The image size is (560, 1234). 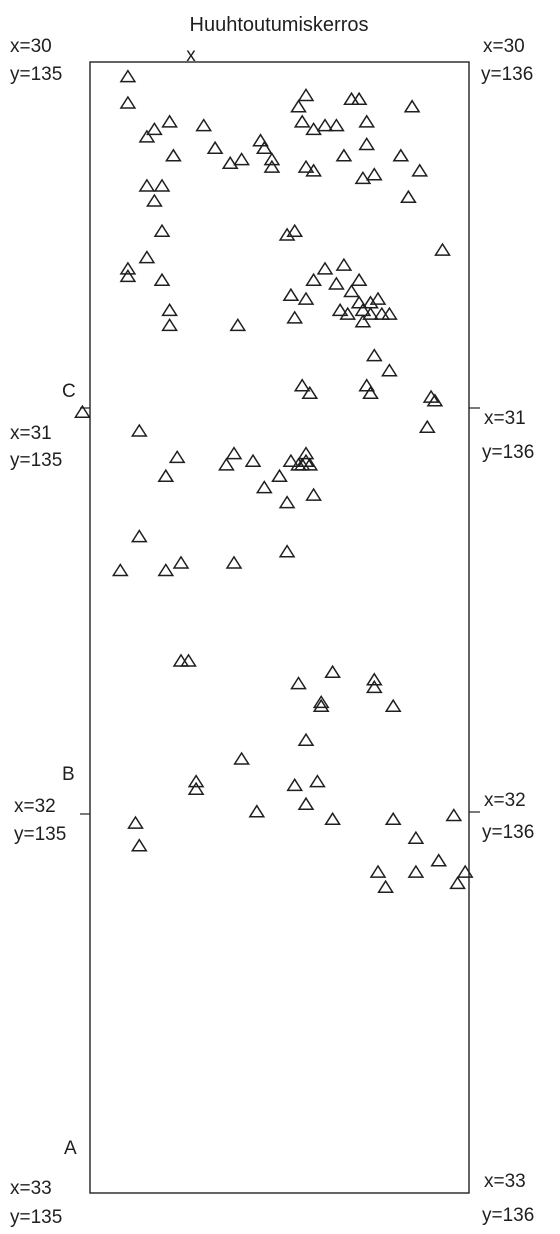 What do you see at coordinates (505, 418) in the screenshot?
I see `right-label-x31: x=31` at bounding box center [505, 418].